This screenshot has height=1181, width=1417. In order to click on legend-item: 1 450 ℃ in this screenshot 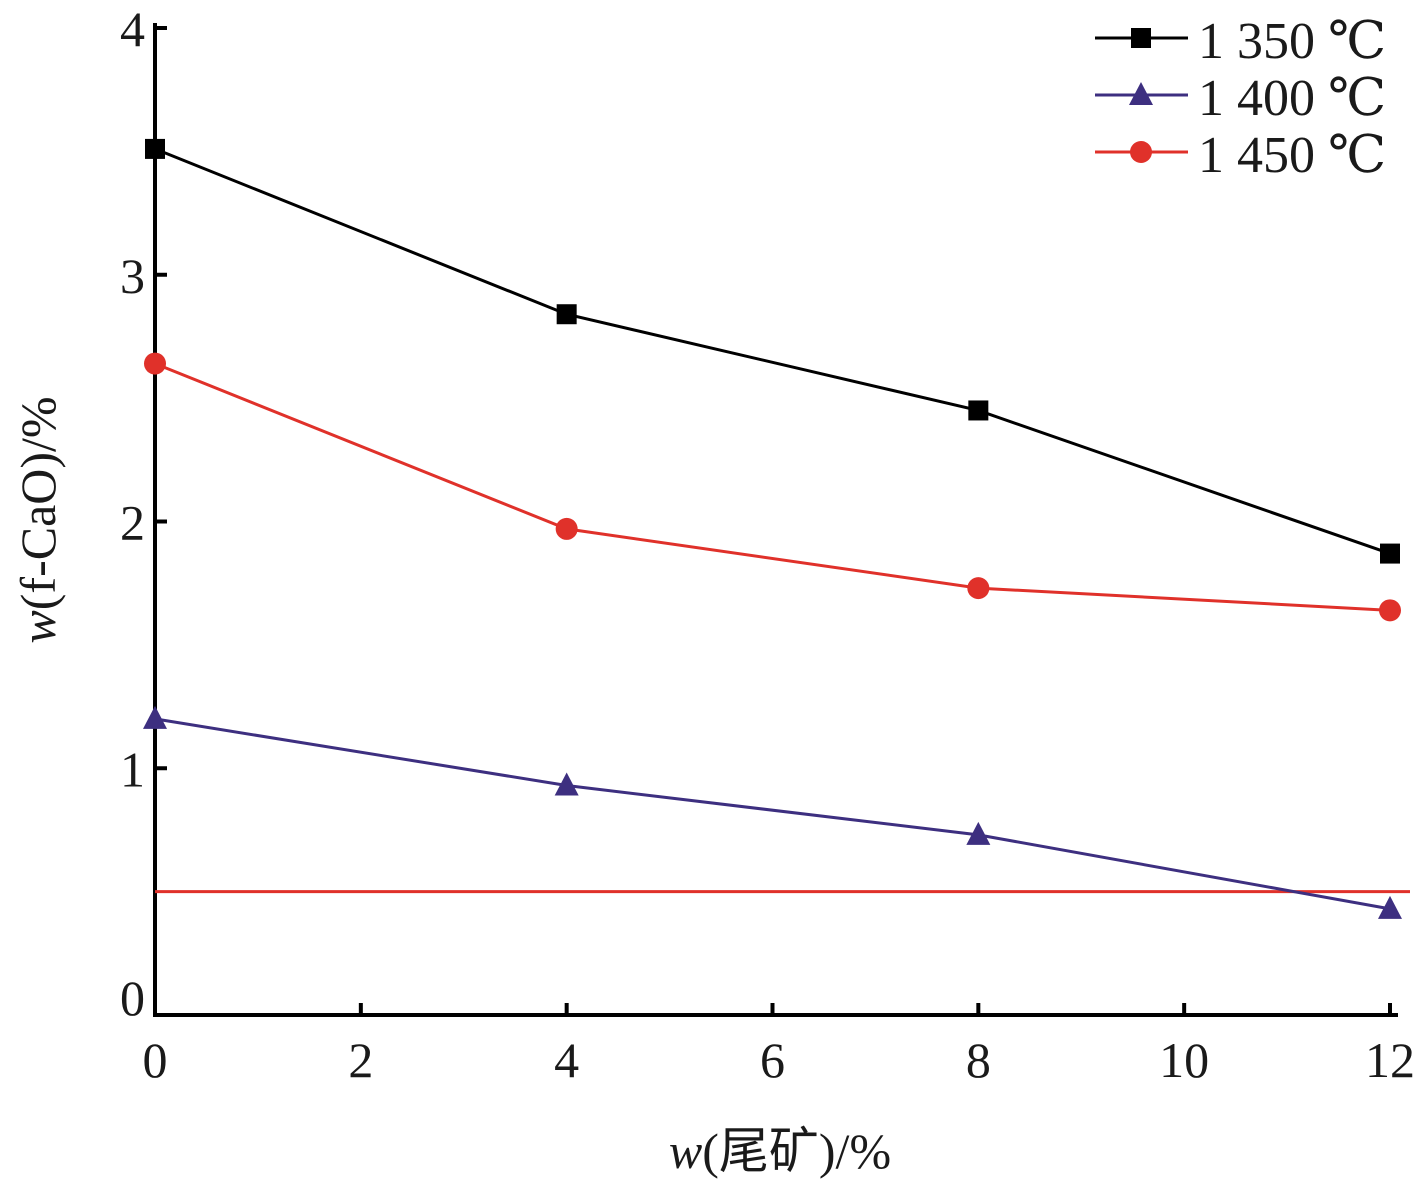, I will do `click(1240, 155)`.